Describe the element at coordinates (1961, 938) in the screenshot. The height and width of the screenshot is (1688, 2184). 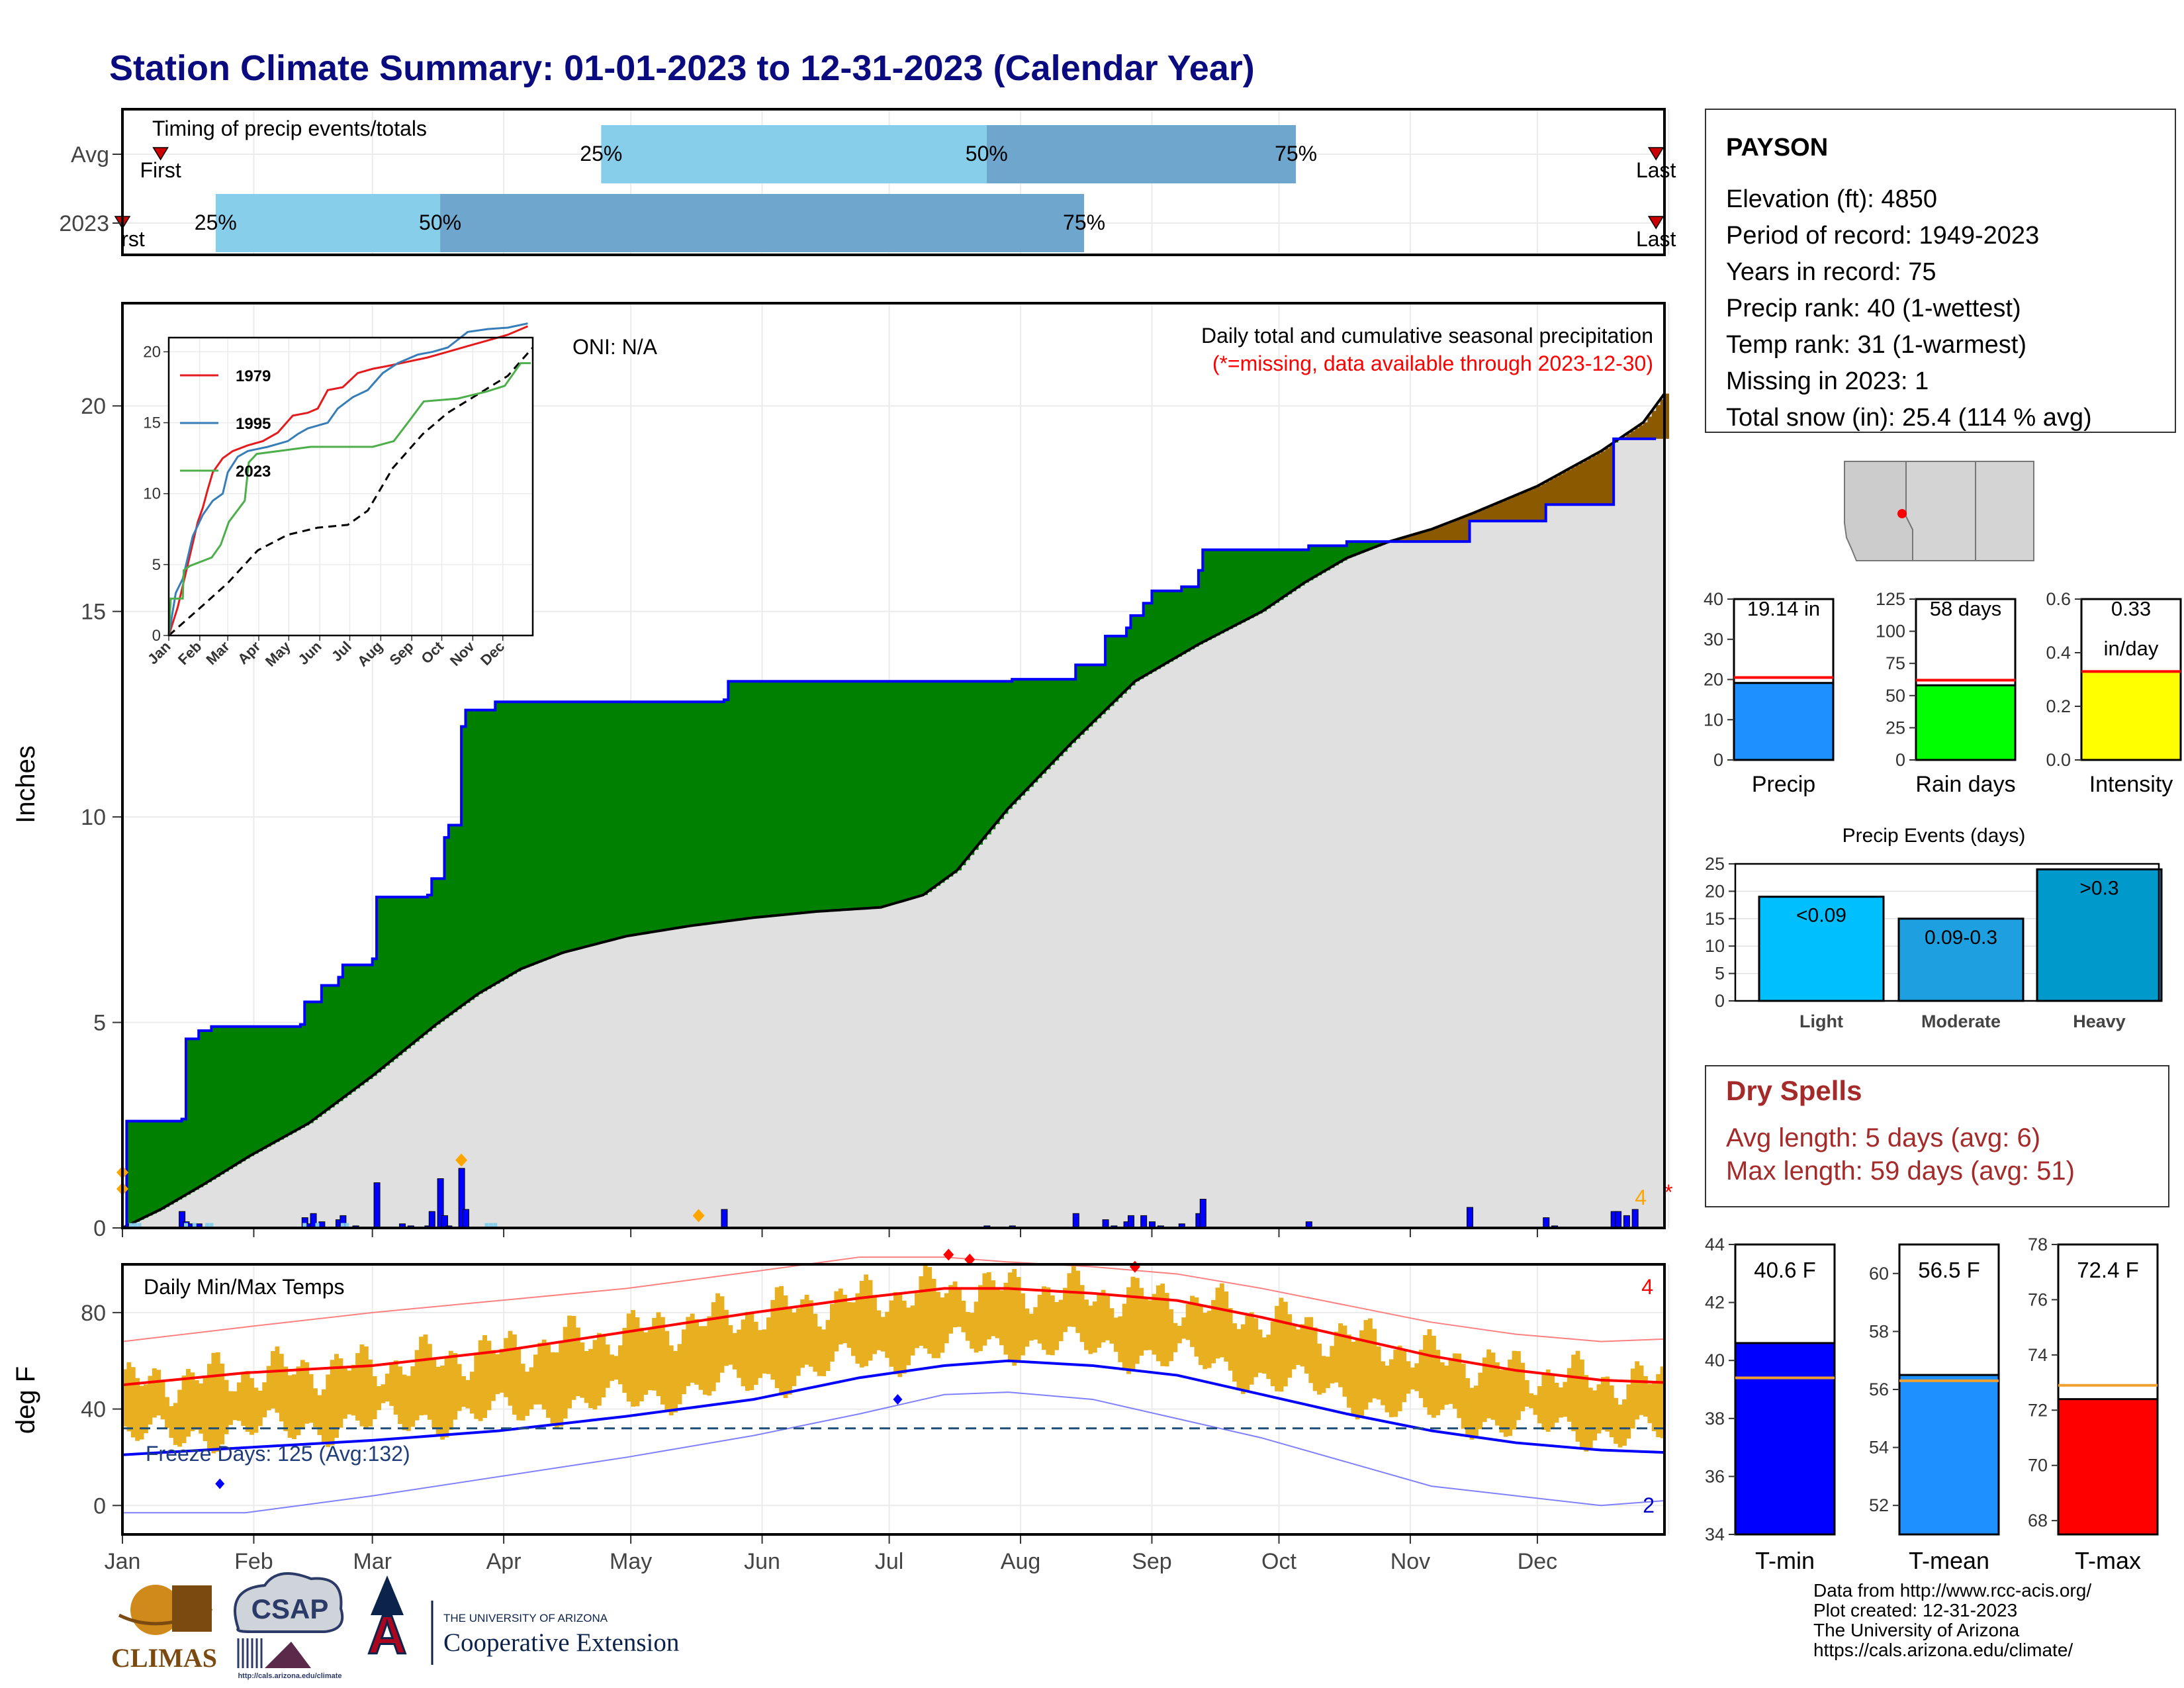
I see `precip-event-bar-label: 0.09-0.3` at that location.